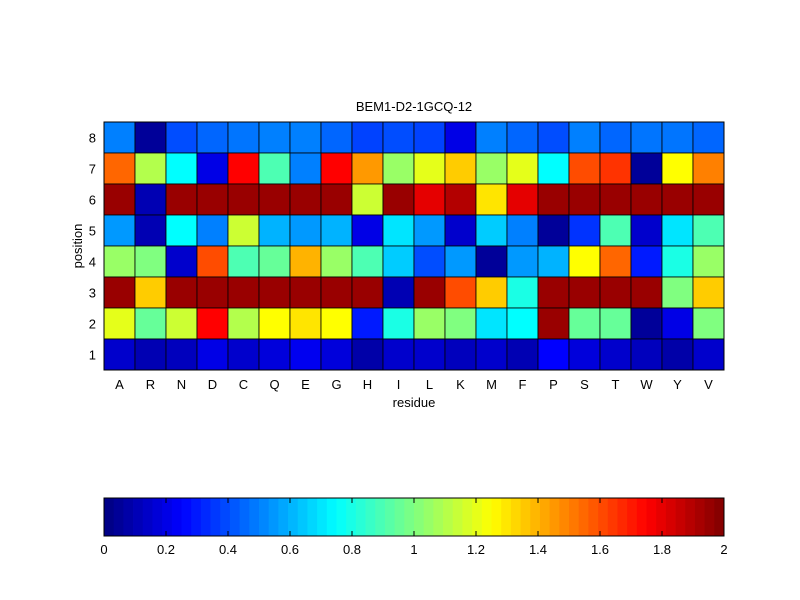 This screenshot has width=800, height=600. Describe the element at coordinates (414, 402) in the screenshot. I see `x-axis-label: residue` at that location.